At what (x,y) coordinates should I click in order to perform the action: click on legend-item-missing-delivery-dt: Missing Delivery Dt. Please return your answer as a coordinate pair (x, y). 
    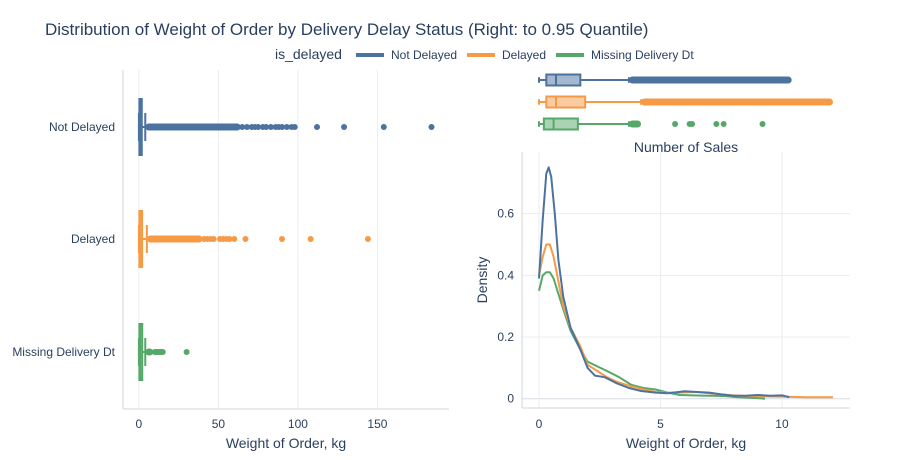
    Looking at the image, I should click on (625, 55).